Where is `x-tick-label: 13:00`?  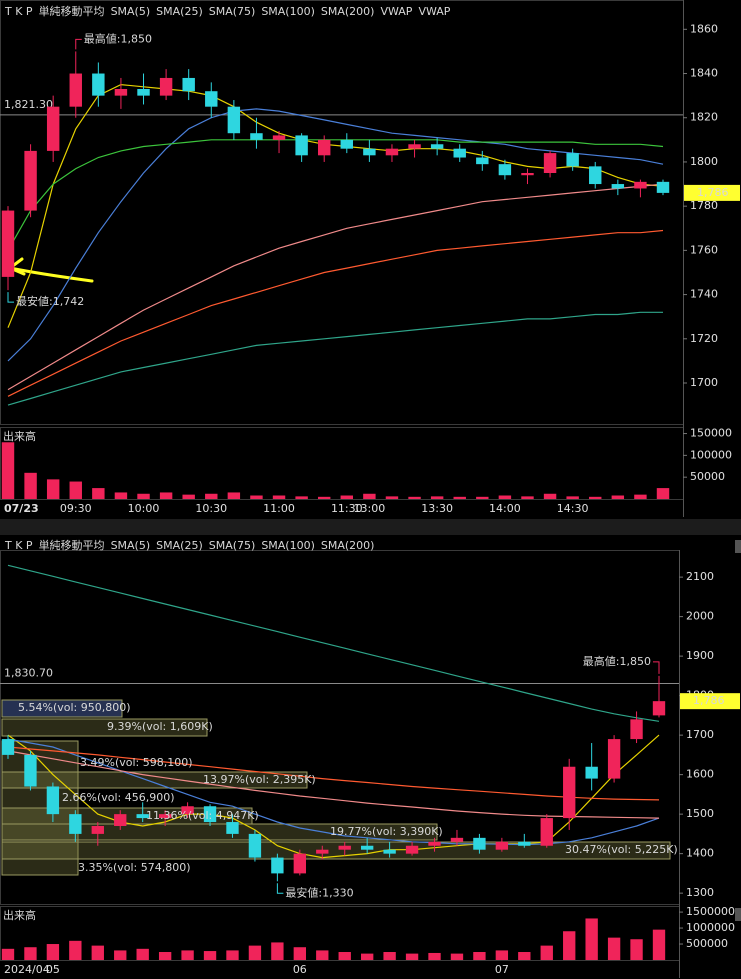
x-tick-label: 13:00 is located at coordinates (370, 508).